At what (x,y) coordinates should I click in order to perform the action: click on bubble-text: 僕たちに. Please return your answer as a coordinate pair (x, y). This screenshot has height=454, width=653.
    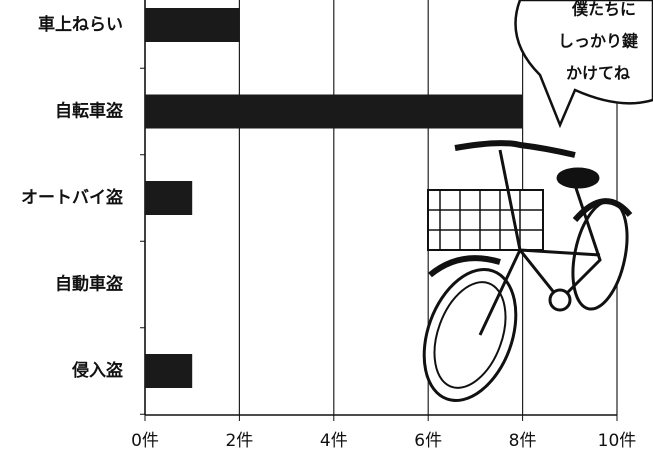
    Looking at the image, I should click on (603, 9).